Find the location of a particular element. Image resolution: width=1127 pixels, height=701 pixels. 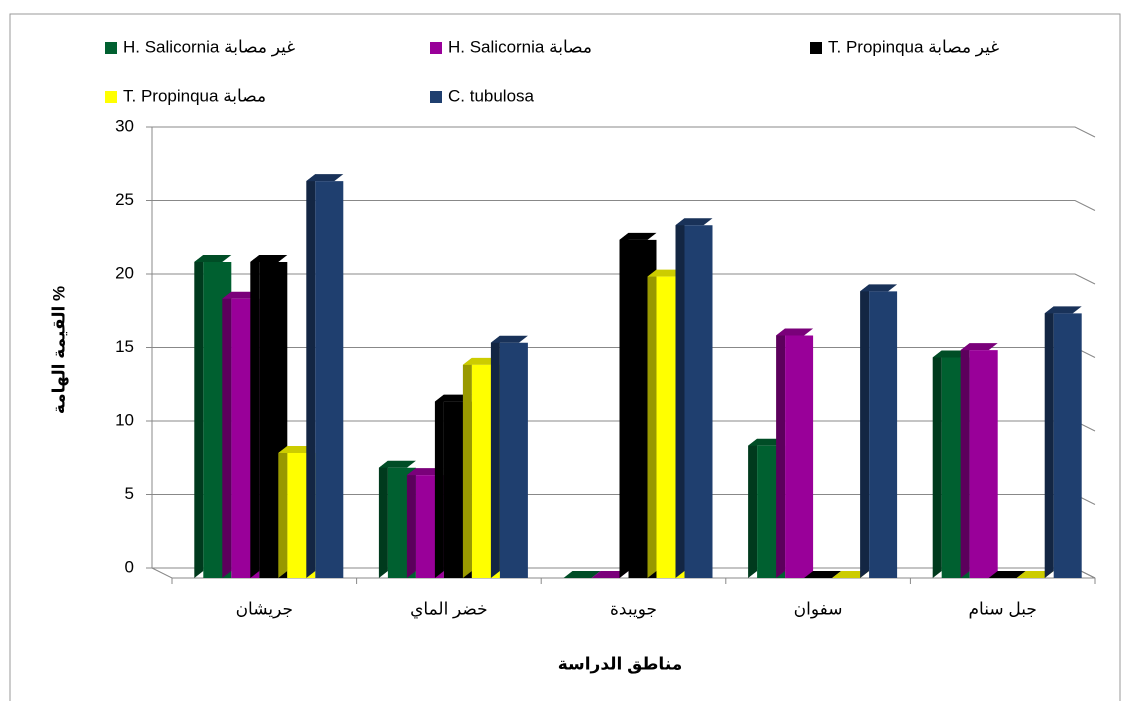

y-axis-title: القيمة الهامة % is located at coordinates (59, 350).